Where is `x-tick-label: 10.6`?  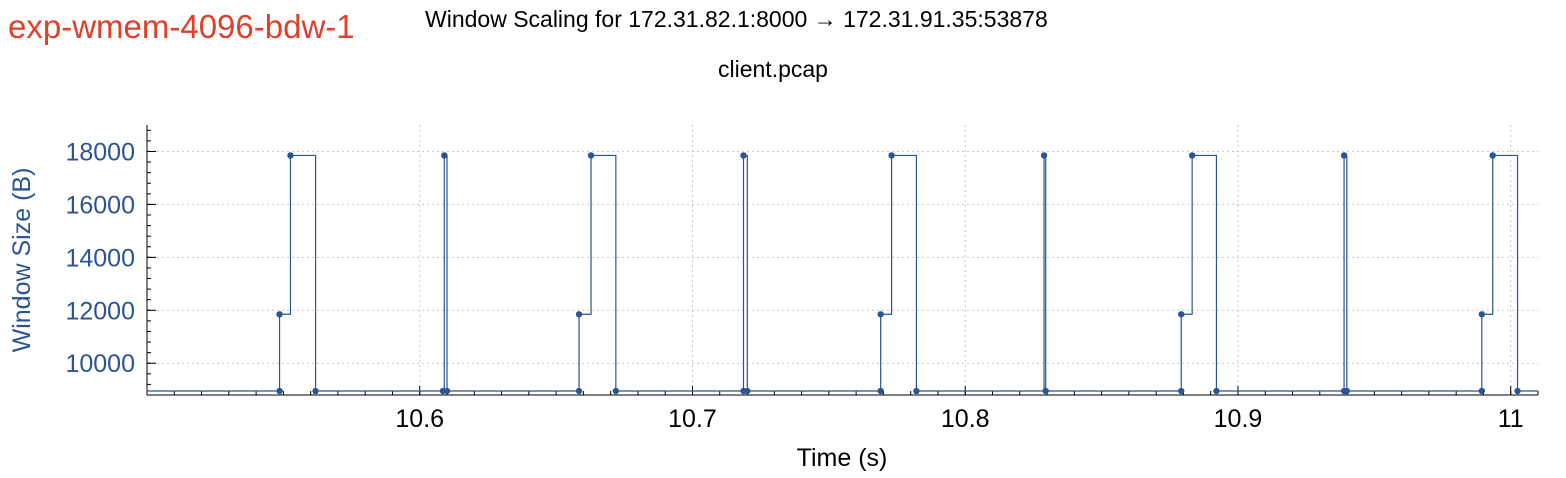
x-tick-label: 10.6 is located at coordinates (419, 419).